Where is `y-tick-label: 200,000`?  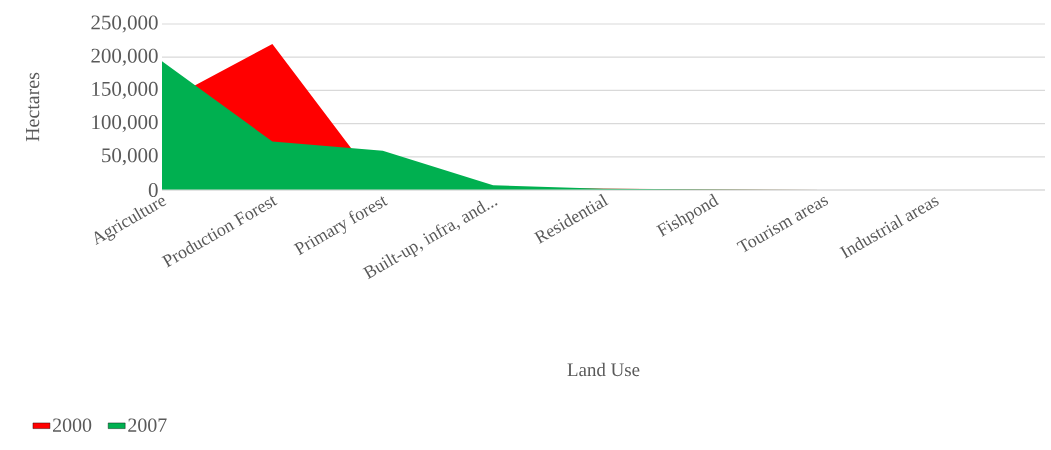
y-tick-label: 200,000 is located at coordinates (124, 57).